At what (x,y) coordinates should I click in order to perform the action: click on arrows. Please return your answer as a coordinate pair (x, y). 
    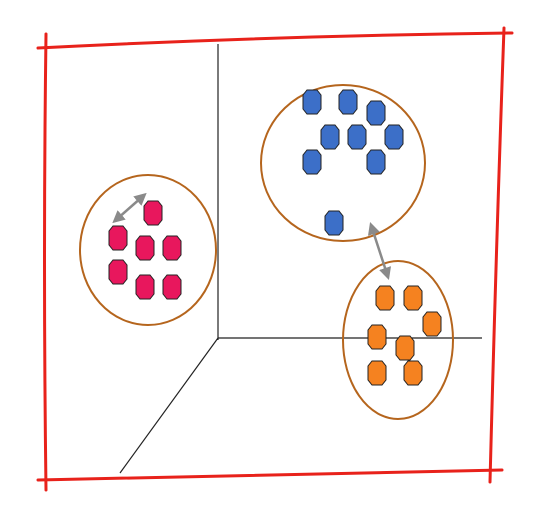
    Looking at the image, I should click on (252, 236).